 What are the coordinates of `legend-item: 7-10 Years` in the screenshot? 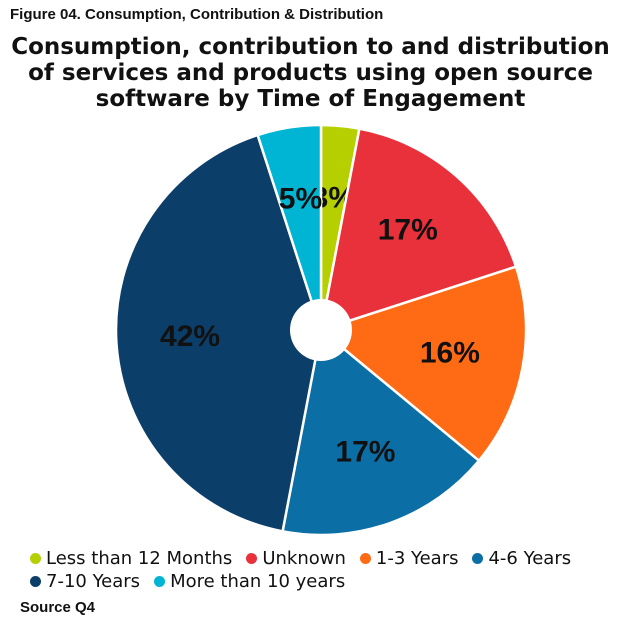 It's located at (85, 581).